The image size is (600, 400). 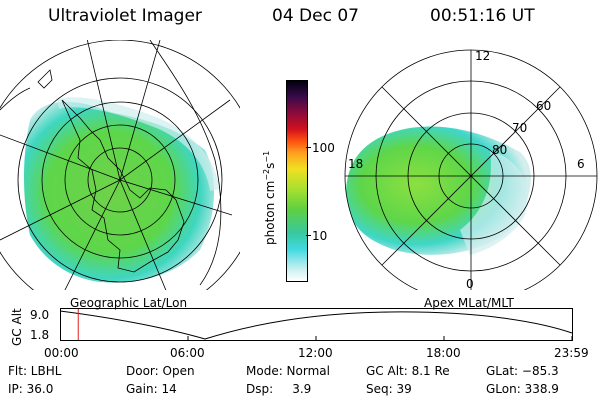 I want to click on mlt-label-6: 6, so click(x=581, y=164).